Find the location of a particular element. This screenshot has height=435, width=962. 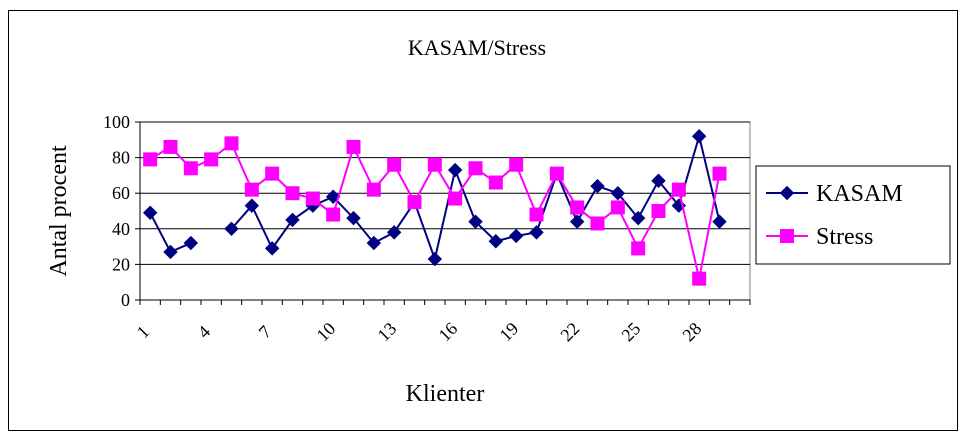

y-tick-label: 20 is located at coordinates (121, 264).